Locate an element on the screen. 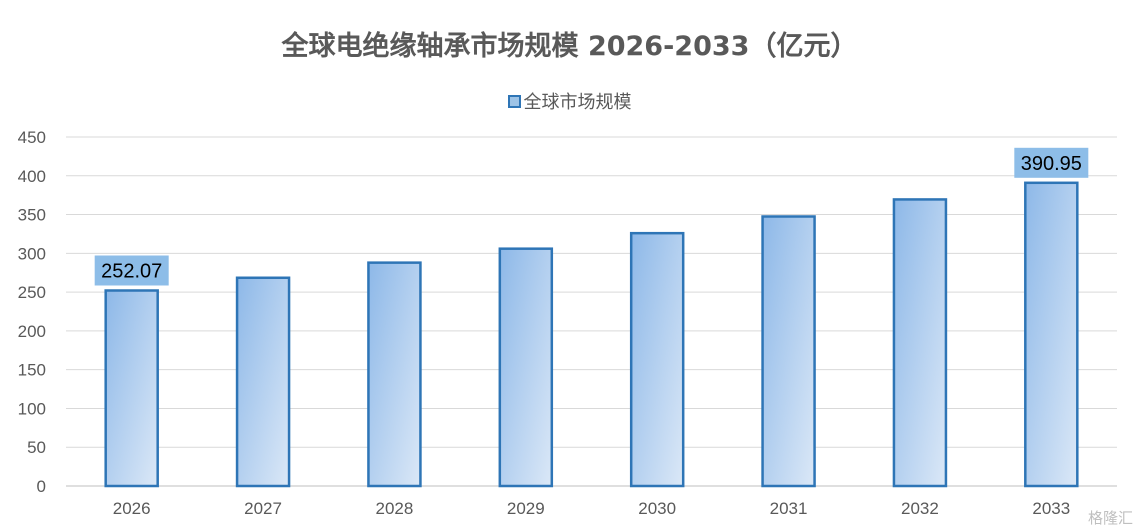 The image size is (1139, 532). bar-2027 is located at coordinates (263, 382).